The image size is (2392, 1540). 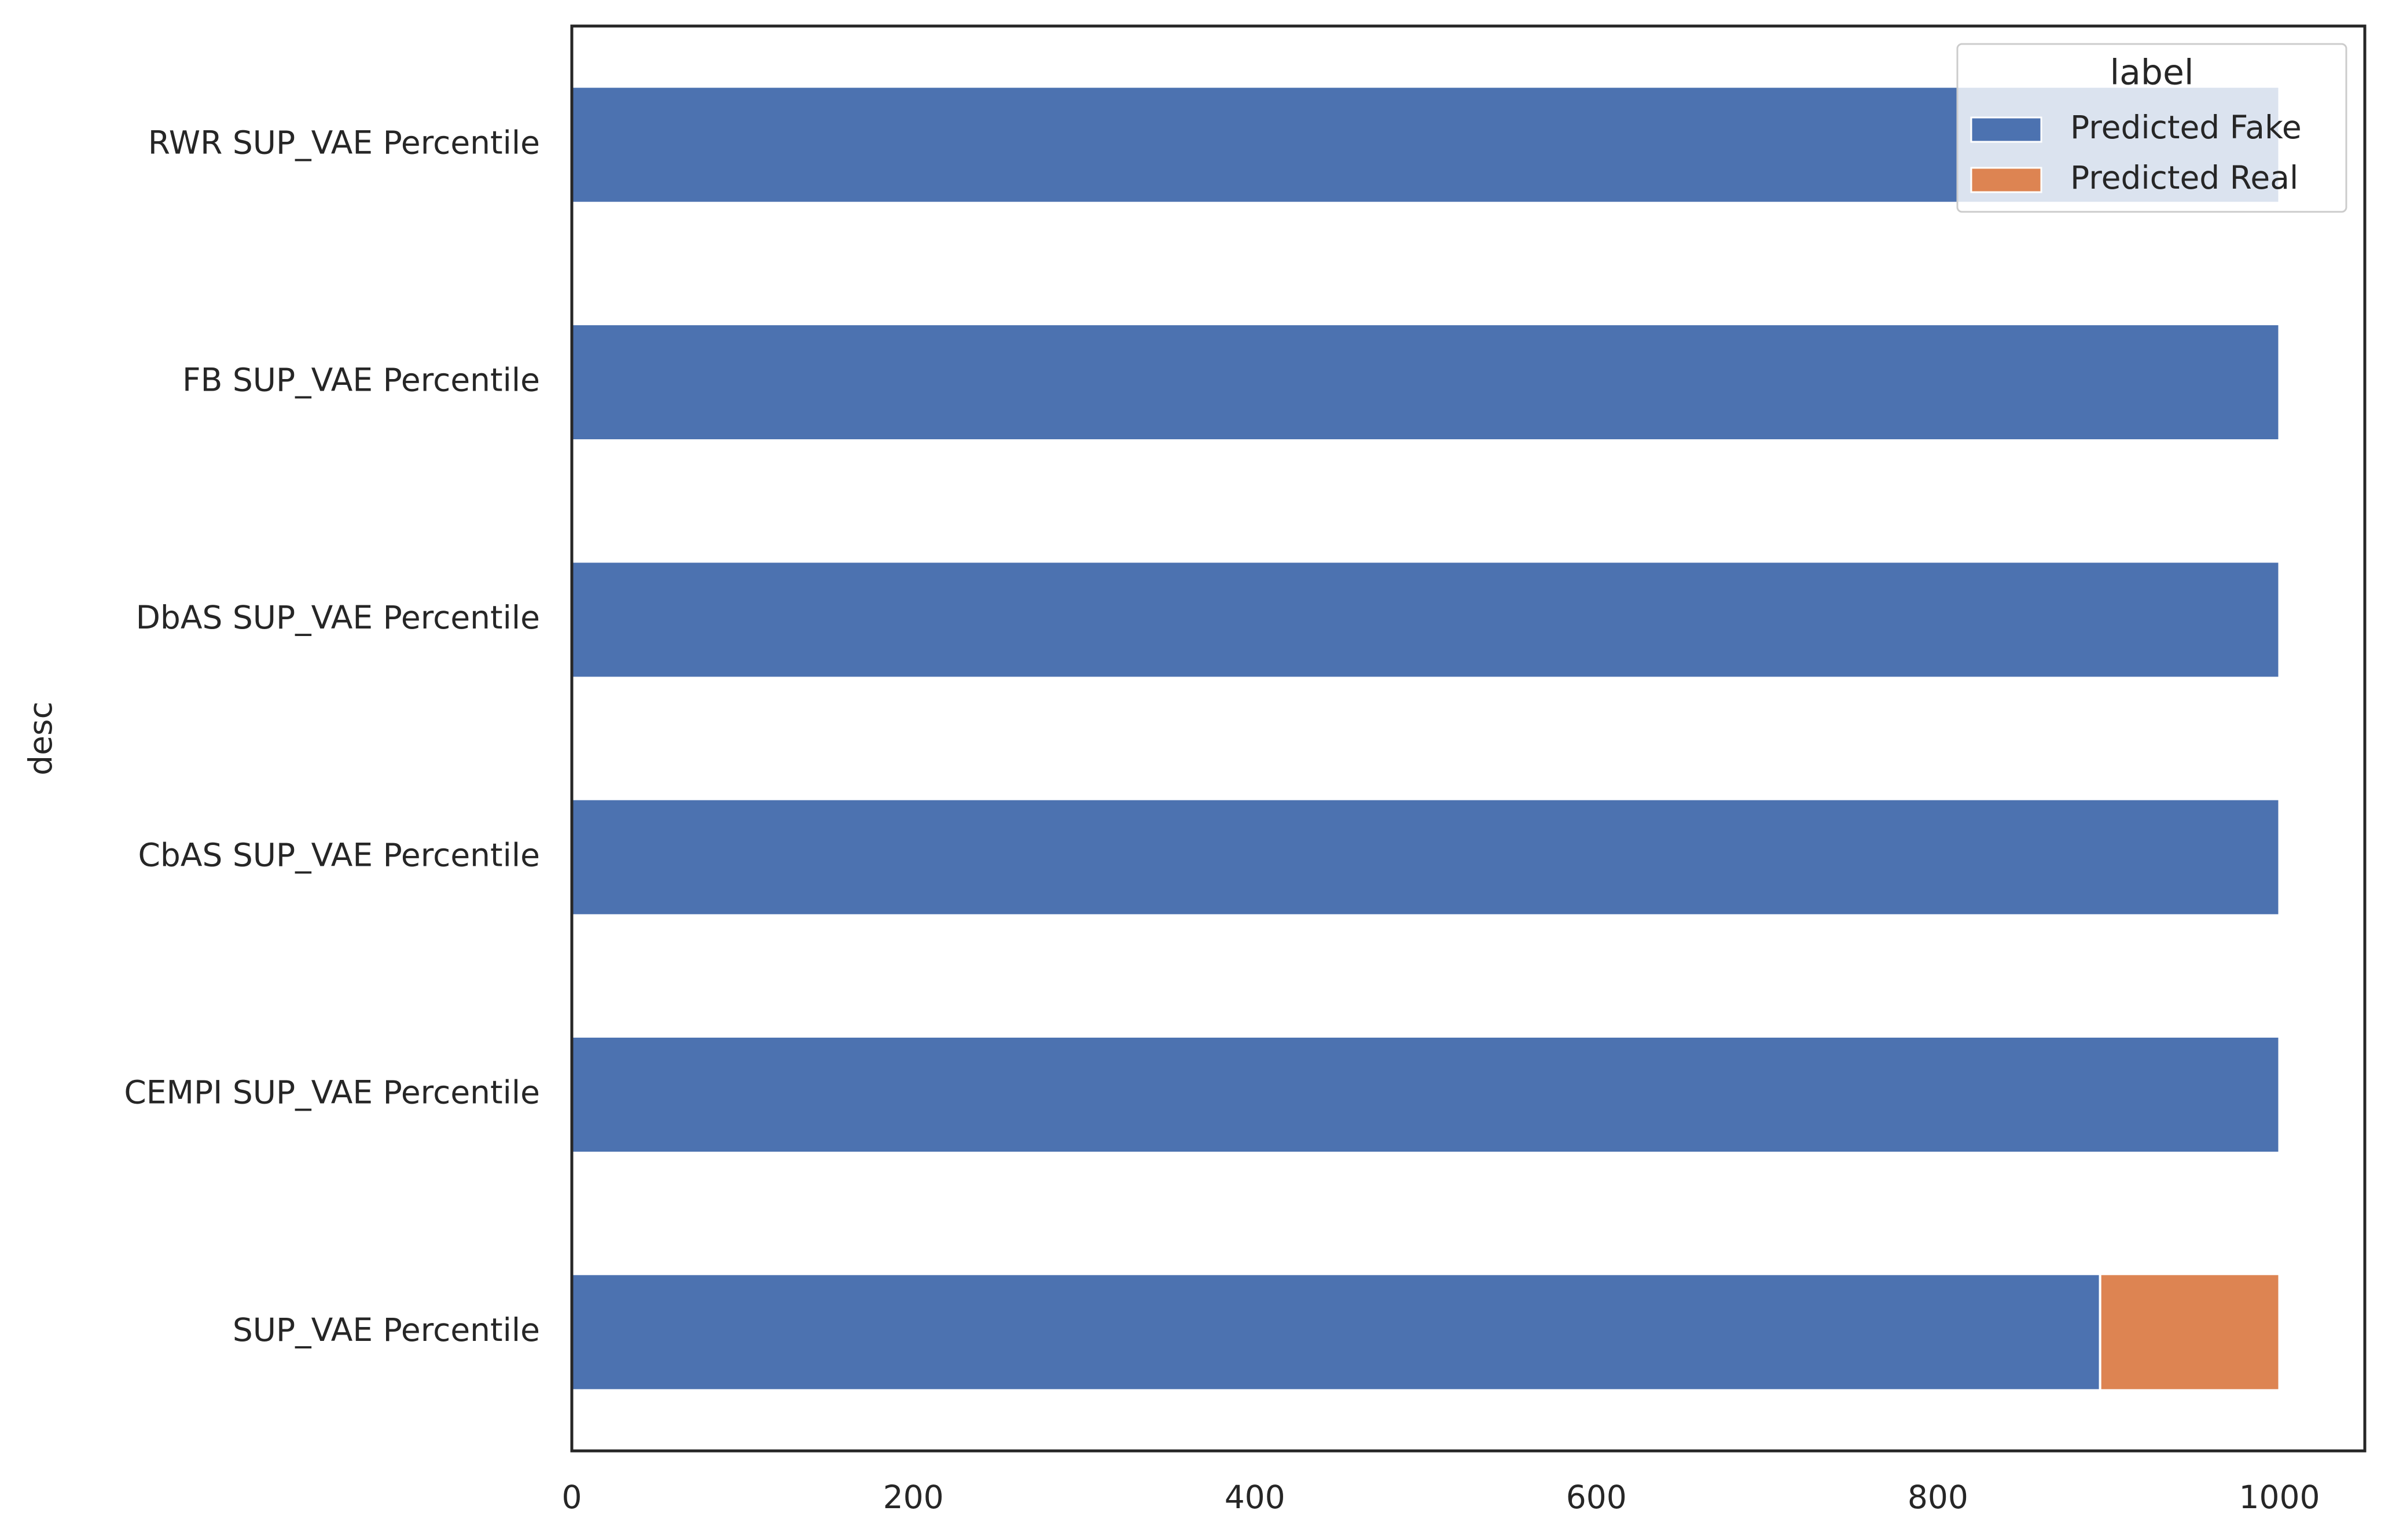 I want to click on legend-label: Predicted Real, so click(x=2184, y=177).